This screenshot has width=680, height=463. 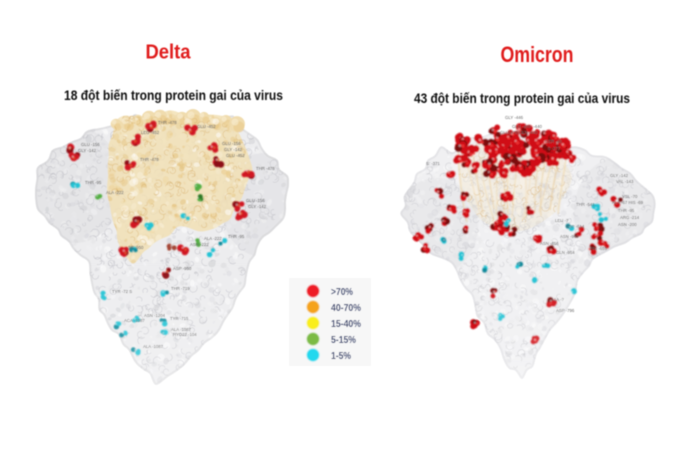 I want to click on svg-text: THR -541, so click(x=585, y=204).